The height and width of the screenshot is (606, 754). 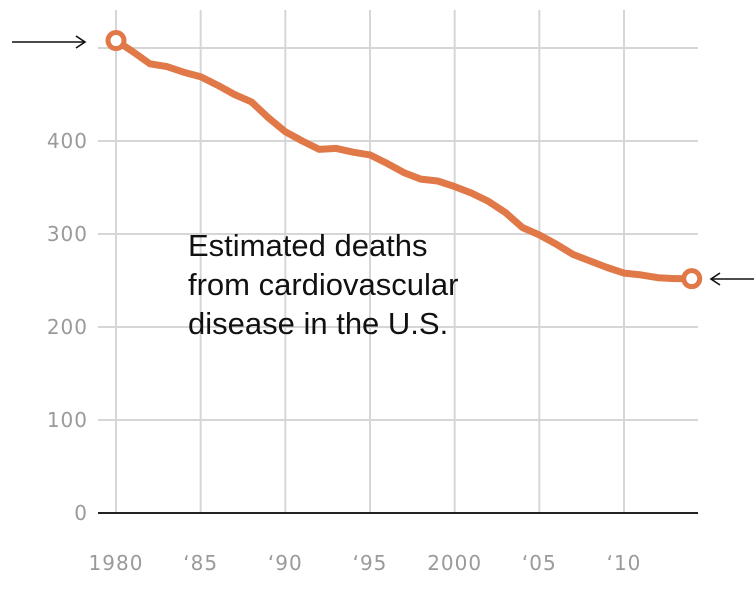 I want to click on x-tick-label-1985: ‘85, so click(x=200, y=563).